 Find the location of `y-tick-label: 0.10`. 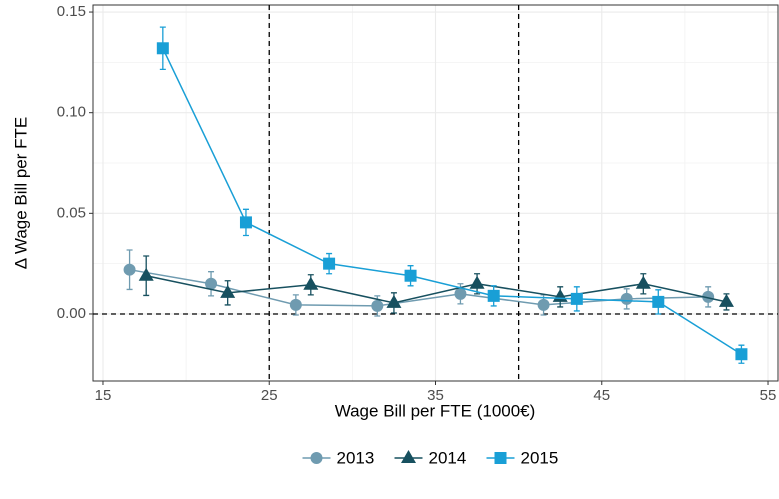

y-tick-label: 0.10 is located at coordinates (71, 112).